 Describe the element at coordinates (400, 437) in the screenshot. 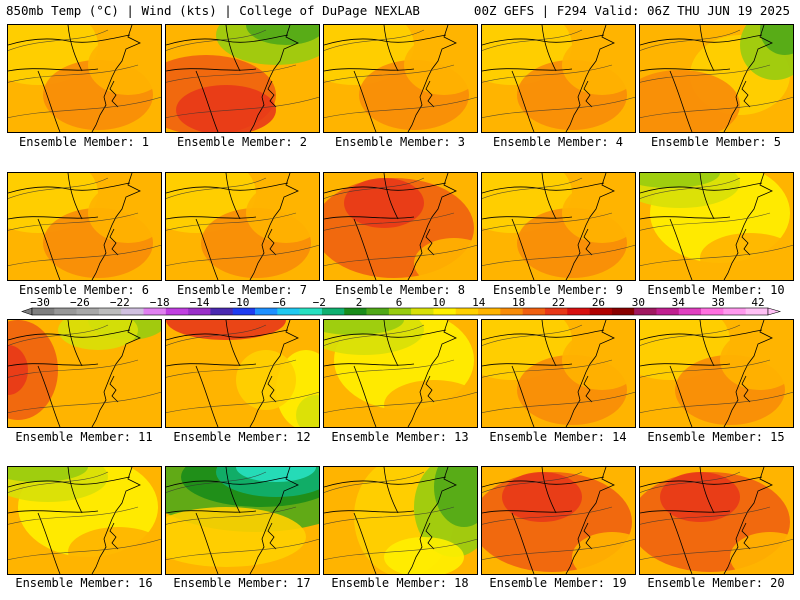

I see `ensemble-member-label: Ensemble Member: 13` at that location.